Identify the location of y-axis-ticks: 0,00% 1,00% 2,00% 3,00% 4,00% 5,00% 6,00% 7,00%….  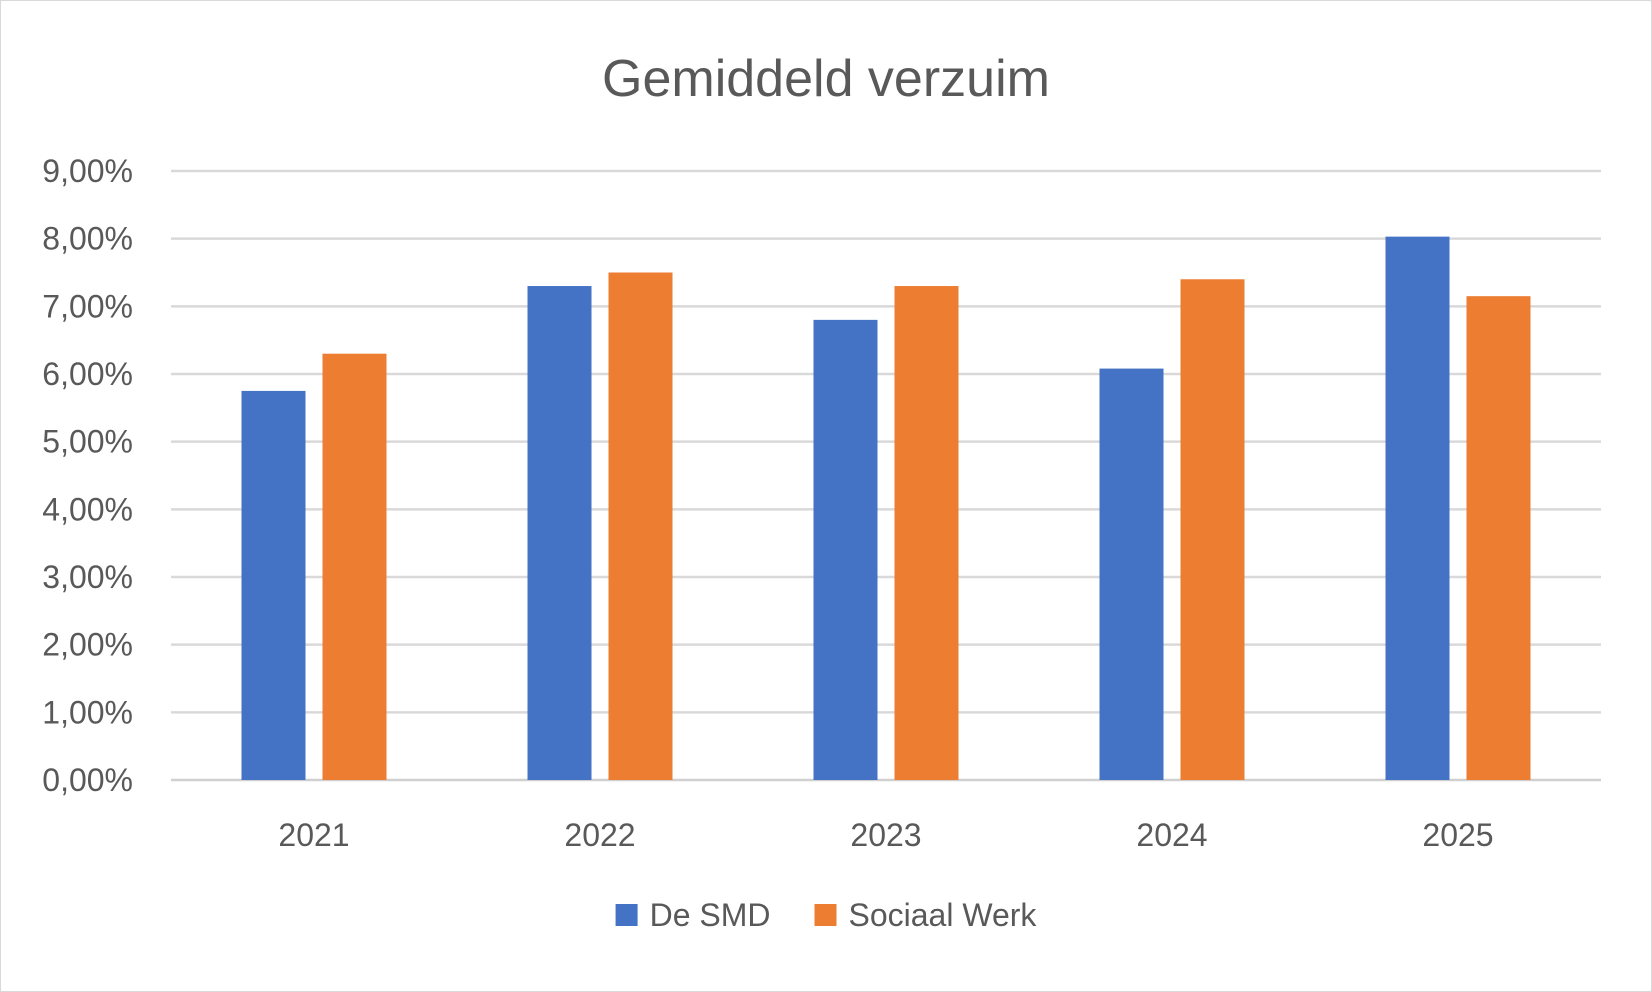
(87, 475).